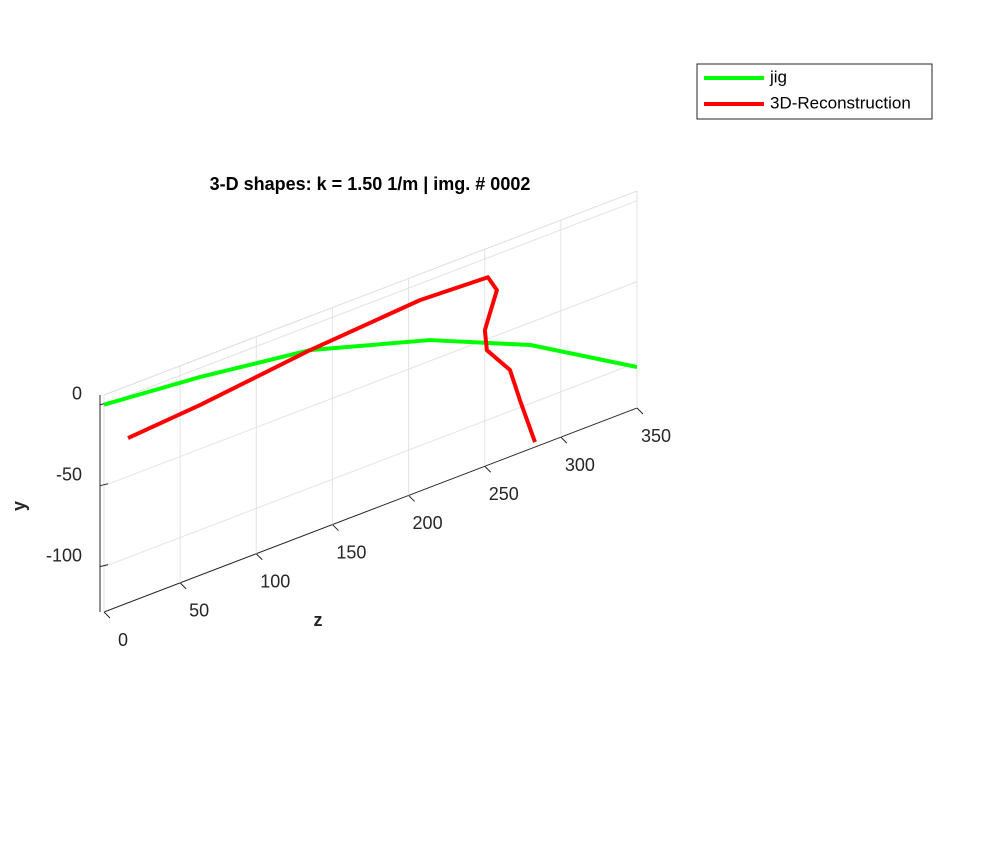 This screenshot has width=1000, height=849. I want to click on y-tick-label: -100, so click(64, 555).